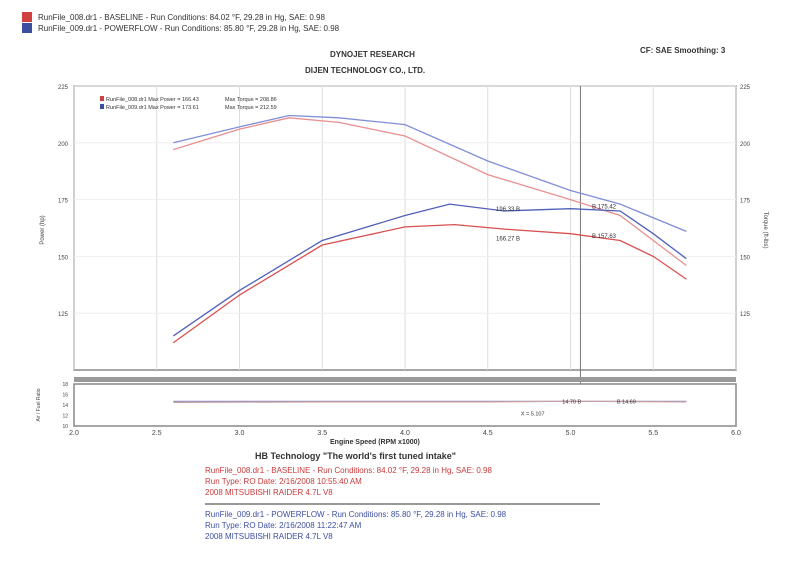  Describe the element at coordinates (653, 433) in the screenshot. I see `x-tick-label: 5.5` at that location.